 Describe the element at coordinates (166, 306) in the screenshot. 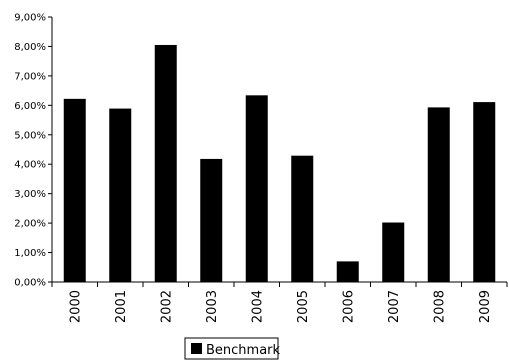

I see `x-category-label: 2002` at that location.